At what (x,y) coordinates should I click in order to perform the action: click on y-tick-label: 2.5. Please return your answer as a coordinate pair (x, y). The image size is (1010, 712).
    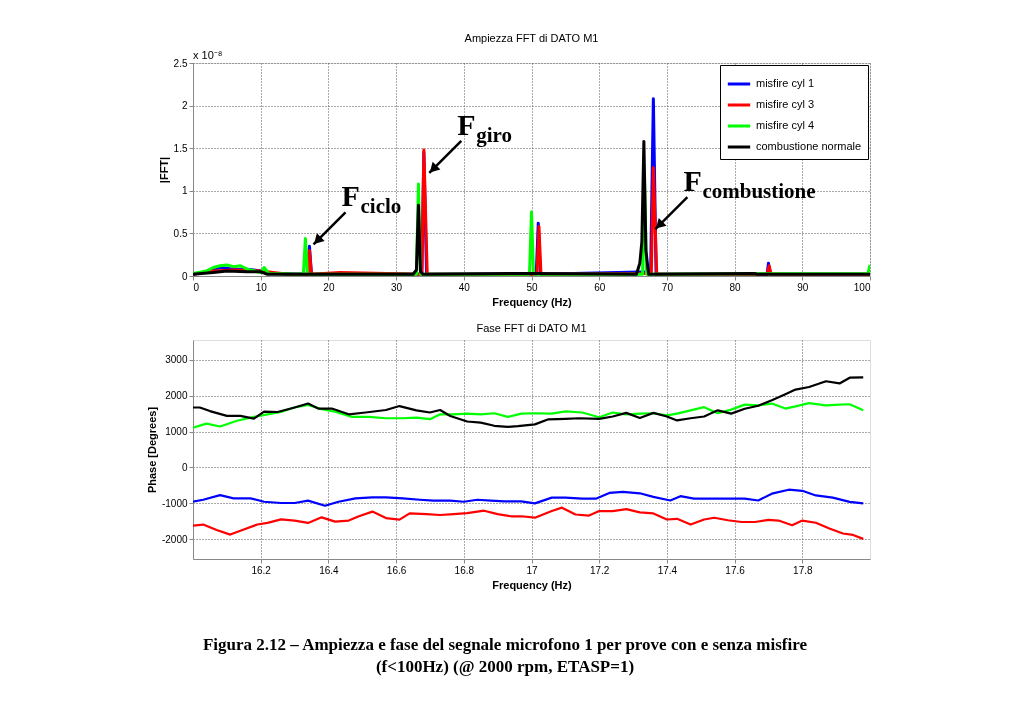
    Looking at the image, I should click on (180, 63).